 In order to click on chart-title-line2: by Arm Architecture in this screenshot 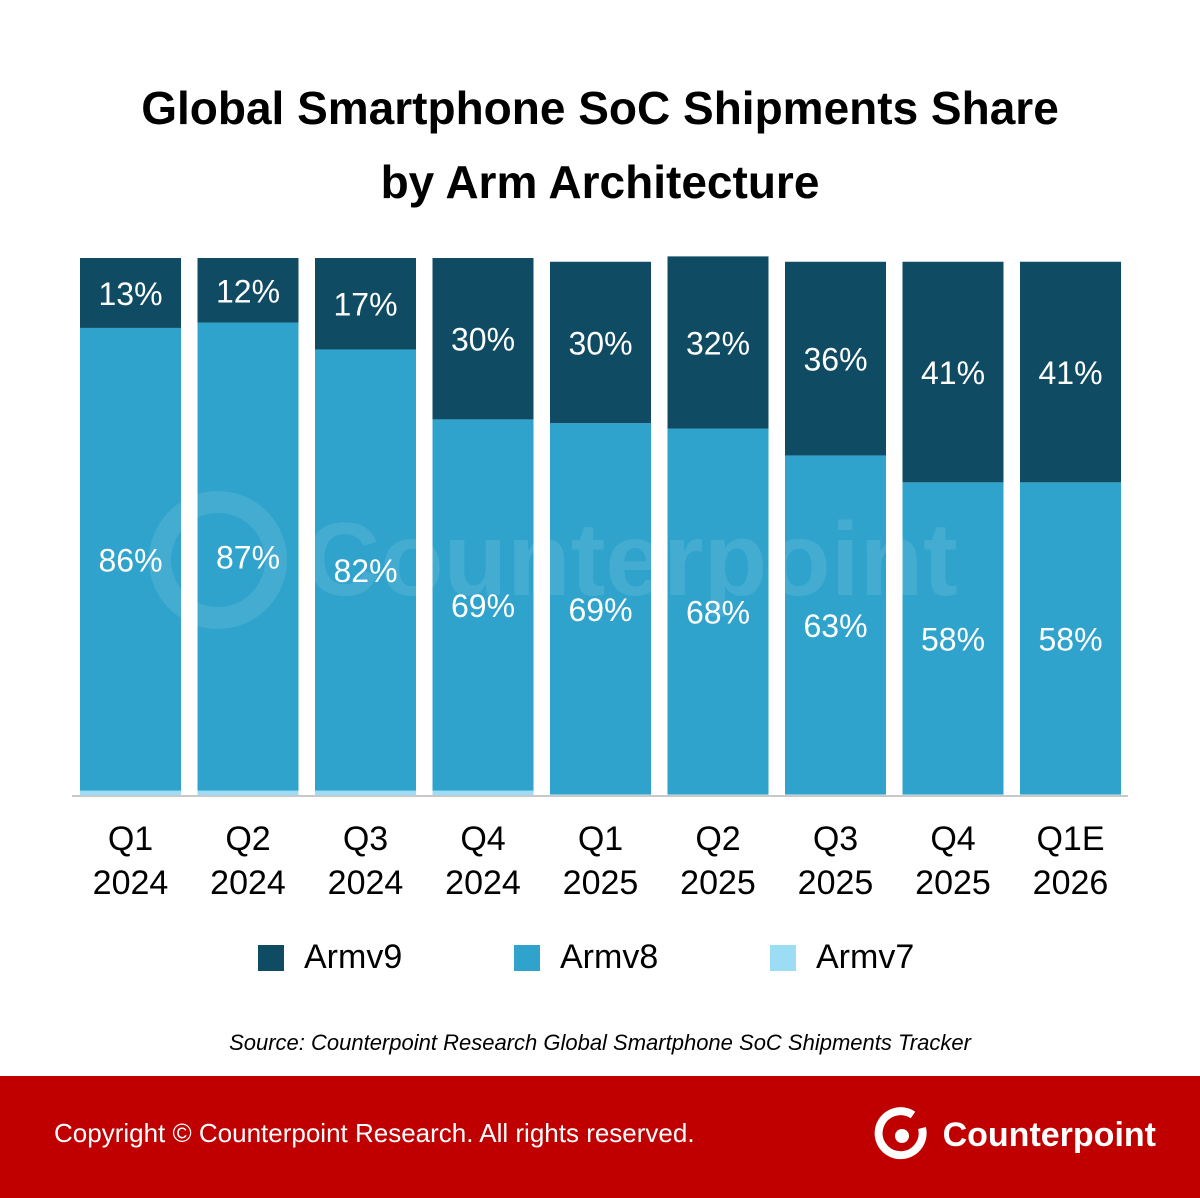, I will do `click(600, 181)`.